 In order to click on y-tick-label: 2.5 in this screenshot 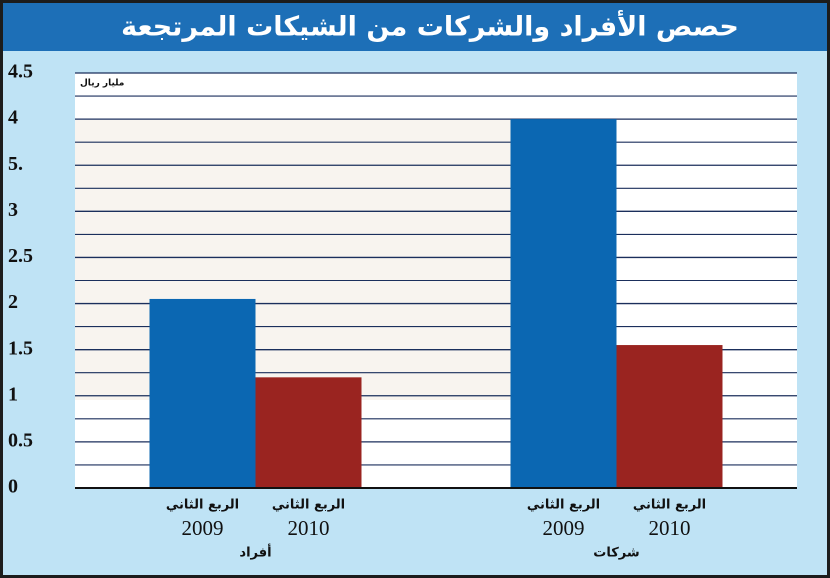, I will do `click(20, 256)`.